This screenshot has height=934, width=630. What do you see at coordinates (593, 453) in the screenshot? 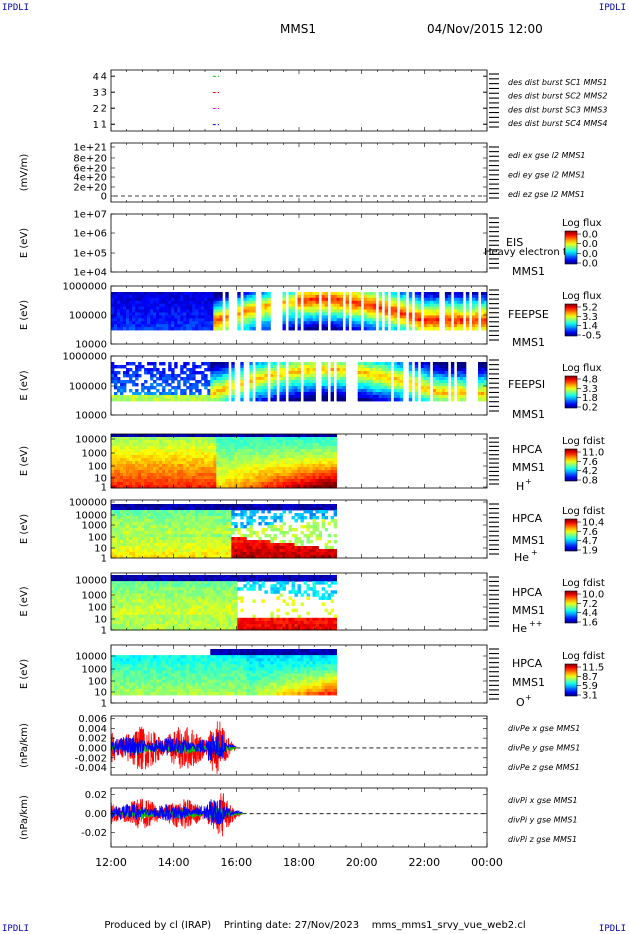
I see `colorbar-tick-label-hpca_h: 11.0` at bounding box center [593, 453].